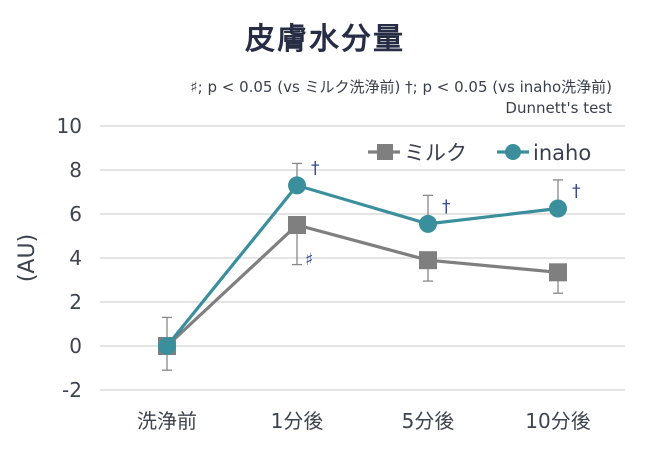 This screenshot has height=453, width=650. What do you see at coordinates (69, 126) in the screenshot?
I see `y-tick-label: 10` at bounding box center [69, 126].